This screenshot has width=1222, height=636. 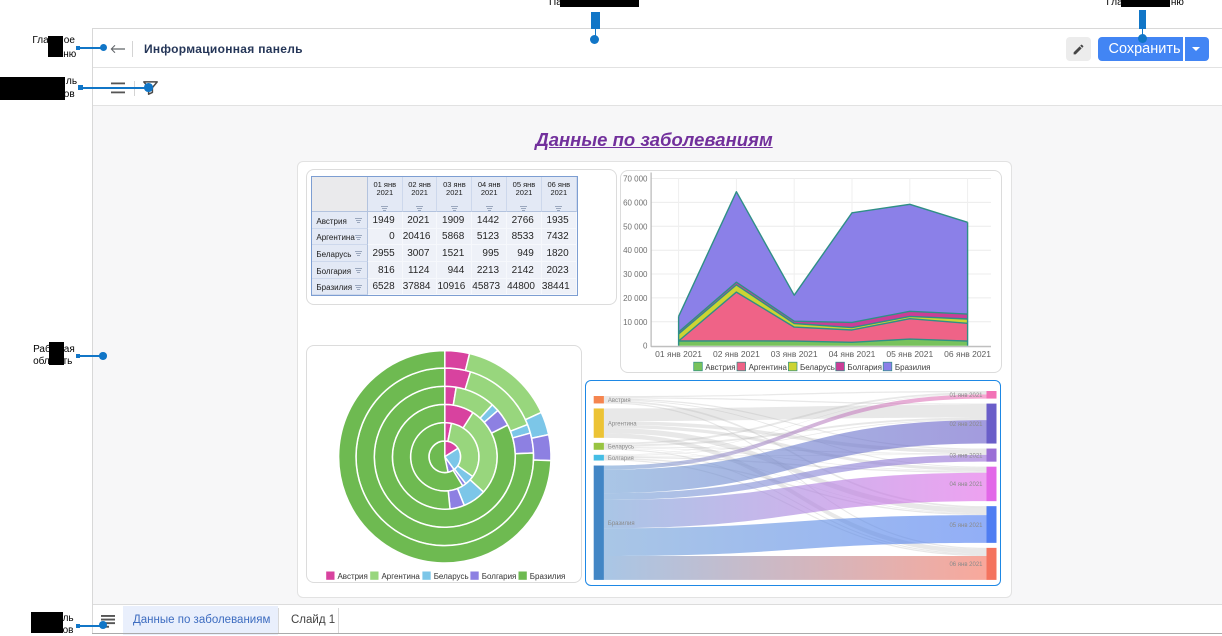 I want to click on svg-text: 70 000, so click(x=635, y=178).